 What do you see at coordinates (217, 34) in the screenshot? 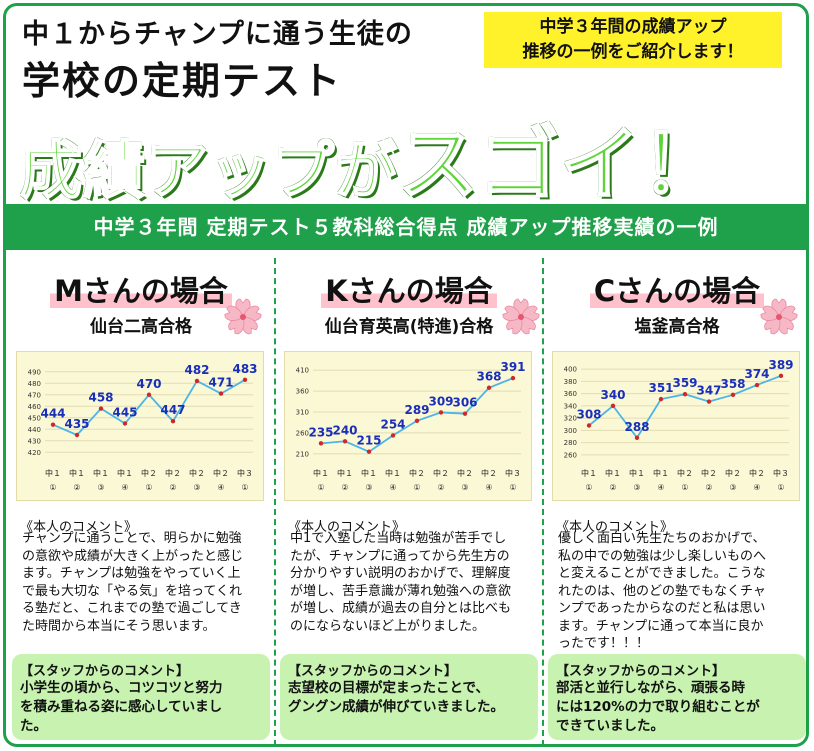
I see `headline-line1: 中１からチャンプに通う生徒の` at bounding box center [217, 34].